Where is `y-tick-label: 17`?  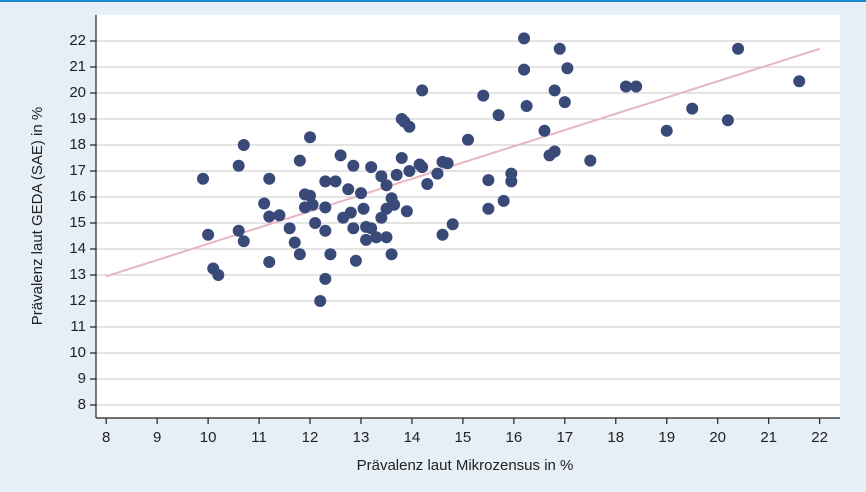
y-tick-label: 17 is located at coordinates (77, 170).